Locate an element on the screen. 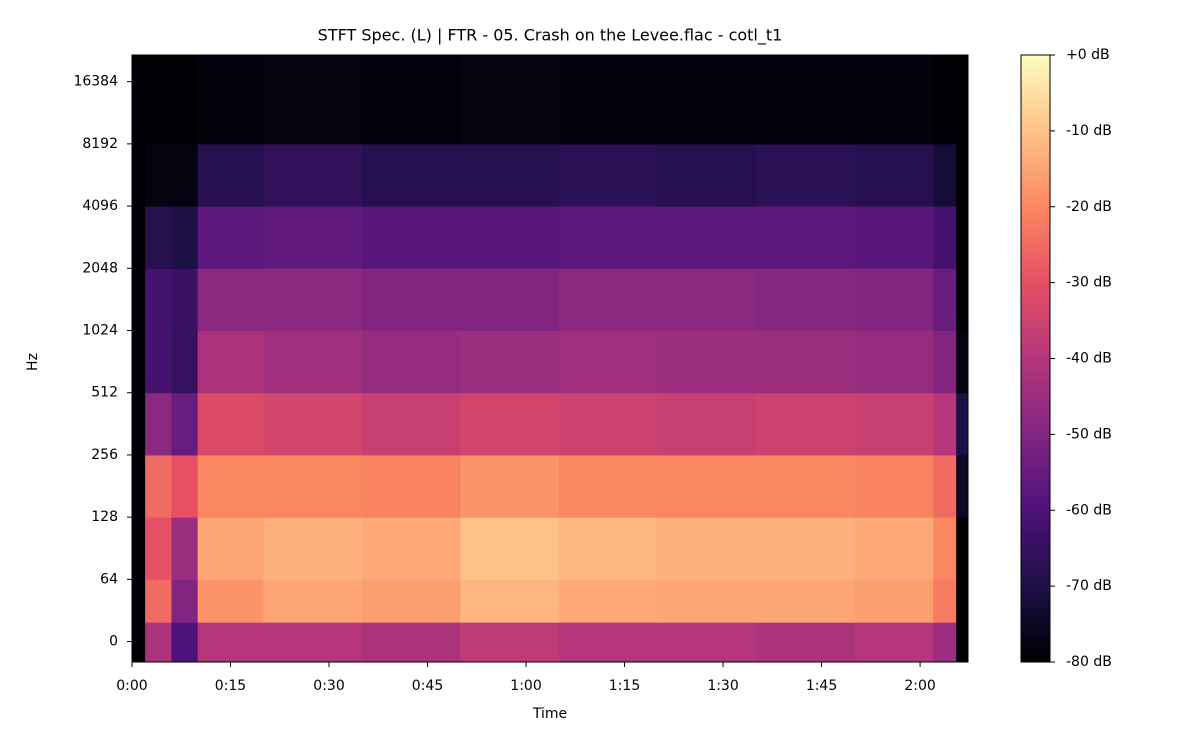 The height and width of the screenshot is (750, 1200). y-tick-label: 1024 is located at coordinates (100, 331).